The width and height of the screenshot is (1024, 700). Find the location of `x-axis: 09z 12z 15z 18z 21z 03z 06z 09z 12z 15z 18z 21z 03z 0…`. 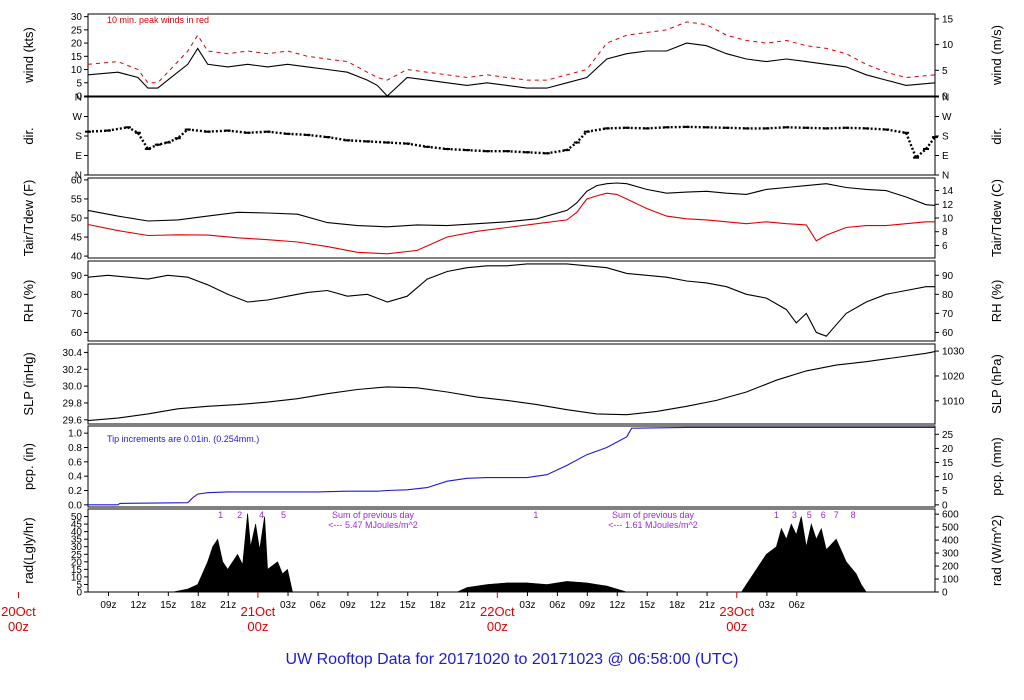

x-axis: 09z 12z 15z 18z 21z 03z 06z 09z 12z 15z 18z 21z 03z 0… is located at coordinates (403, 613).